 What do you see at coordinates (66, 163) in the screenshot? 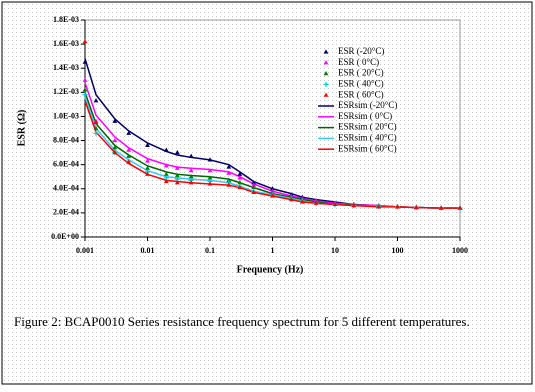
I see `y-tick-label: 6.0E-04` at bounding box center [66, 163].